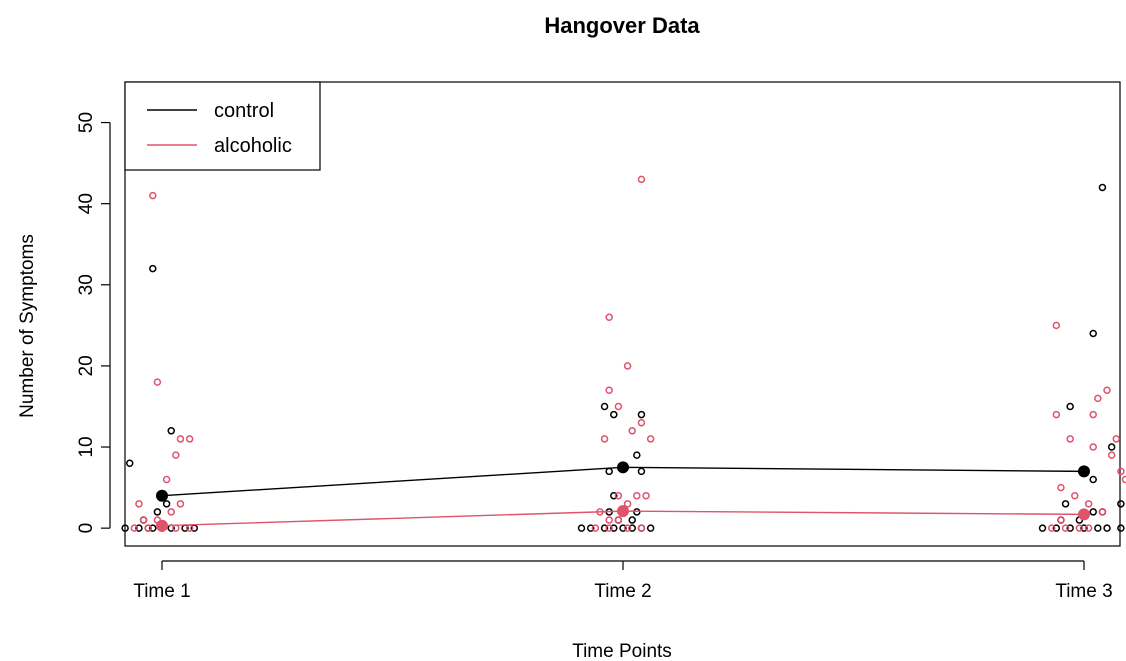 This screenshot has width=1126, height=661. Describe the element at coordinates (222, 126) in the screenshot. I see `legend-box` at that location.